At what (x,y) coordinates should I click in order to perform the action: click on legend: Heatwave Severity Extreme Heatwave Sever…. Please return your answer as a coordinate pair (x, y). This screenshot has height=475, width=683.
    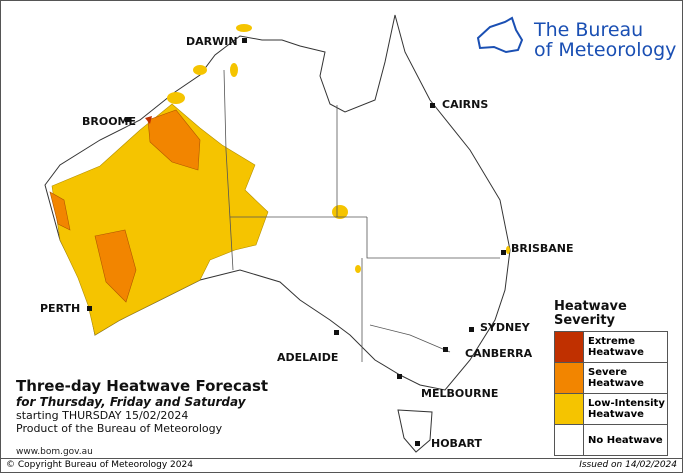
    Looking at the image, I should click on (611, 377).